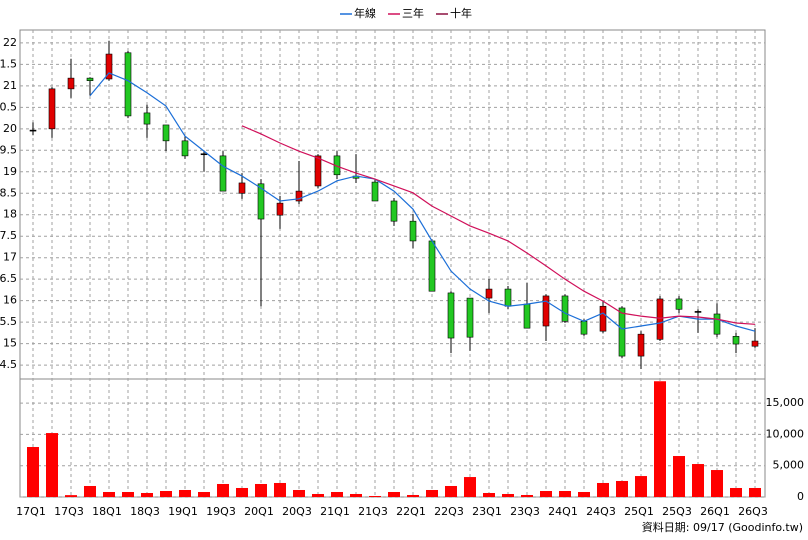 The image size is (808, 540). I want to click on legend-label: 十年, so click(461, 13).